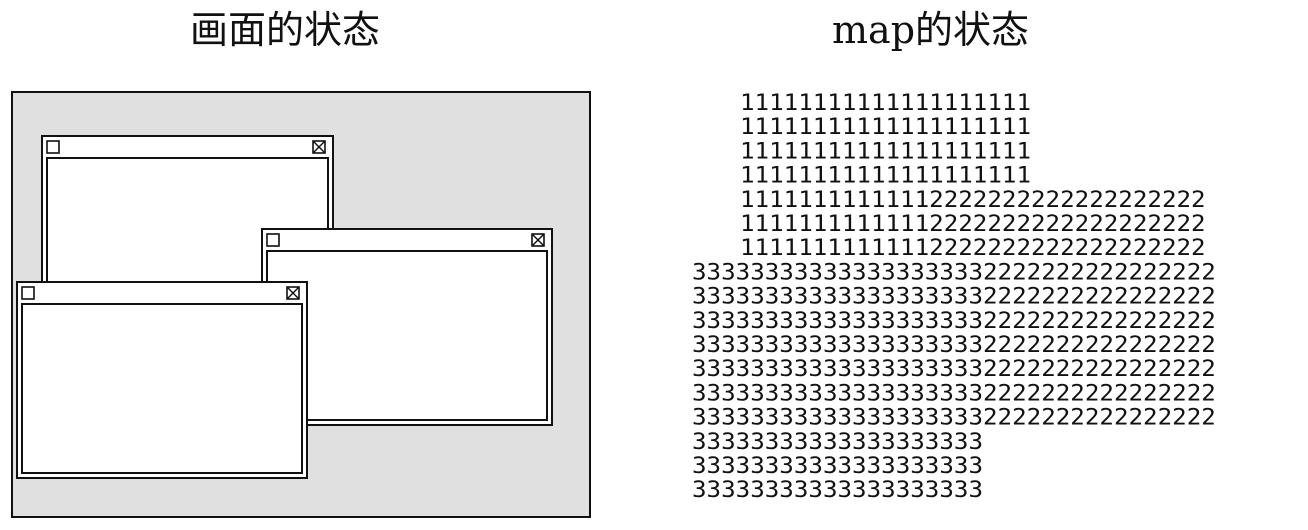 Image resolution: width=1308 pixels, height=530 pixels. What do you see at coordinates (293, 293) in the screenshot?
I see `window-3-close-icon` at bounding box center [293, 293].